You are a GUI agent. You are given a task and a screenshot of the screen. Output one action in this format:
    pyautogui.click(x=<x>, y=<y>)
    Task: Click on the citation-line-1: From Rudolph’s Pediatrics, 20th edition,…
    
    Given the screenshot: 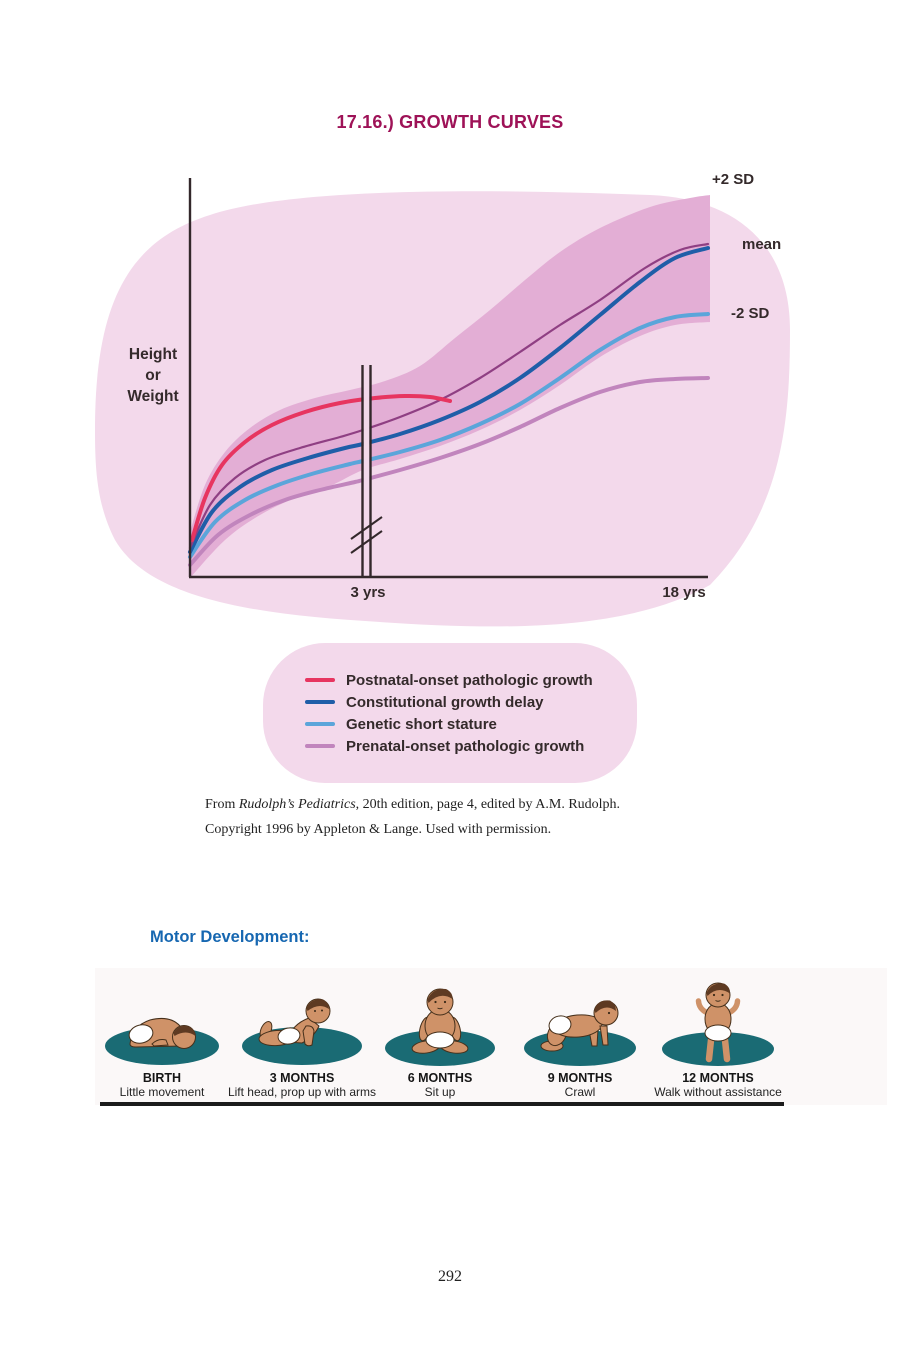 What is the action you would take?
    pyautogui.click(x=413, y=804)
    